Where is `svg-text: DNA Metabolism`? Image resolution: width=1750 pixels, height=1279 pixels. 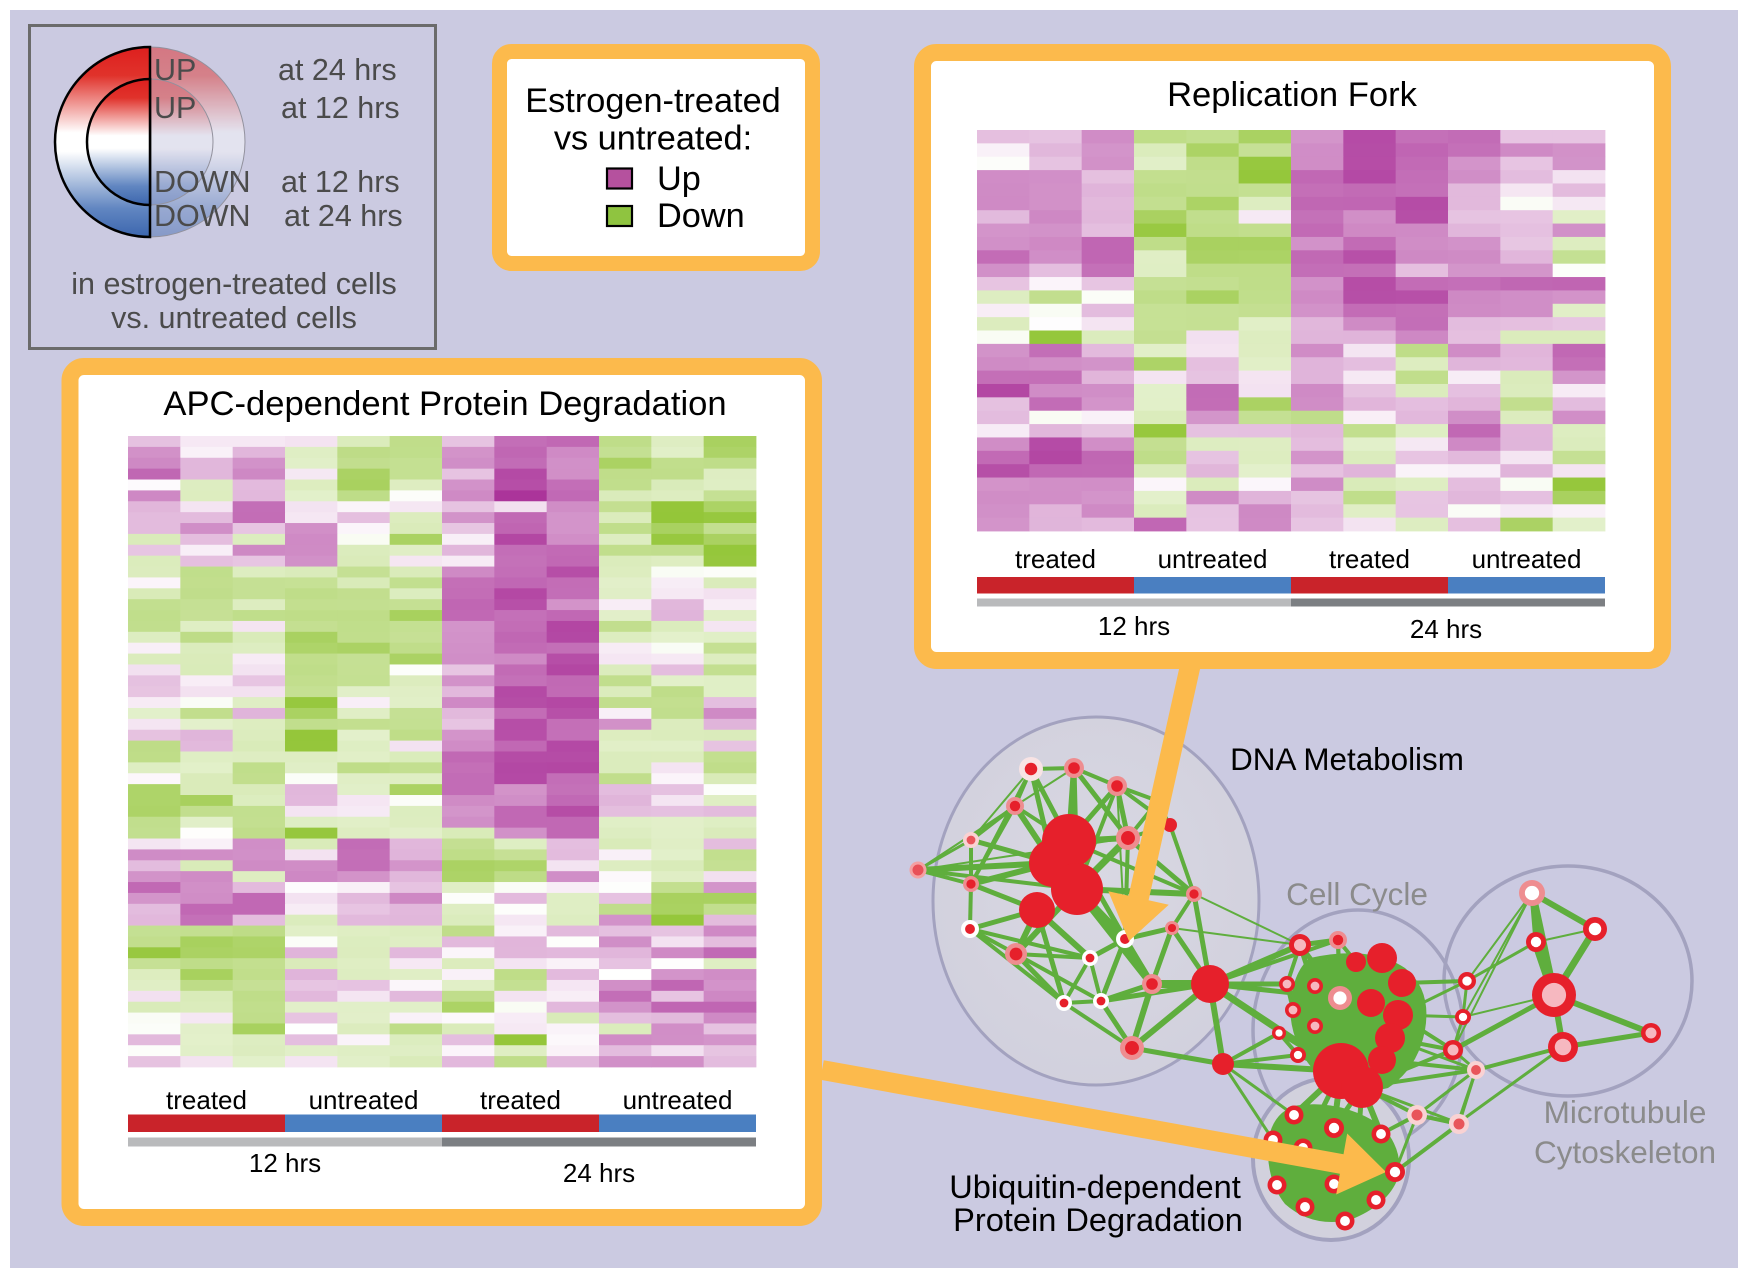 svg-text: DNA Metabolism is located at coordinates (1347, 759).